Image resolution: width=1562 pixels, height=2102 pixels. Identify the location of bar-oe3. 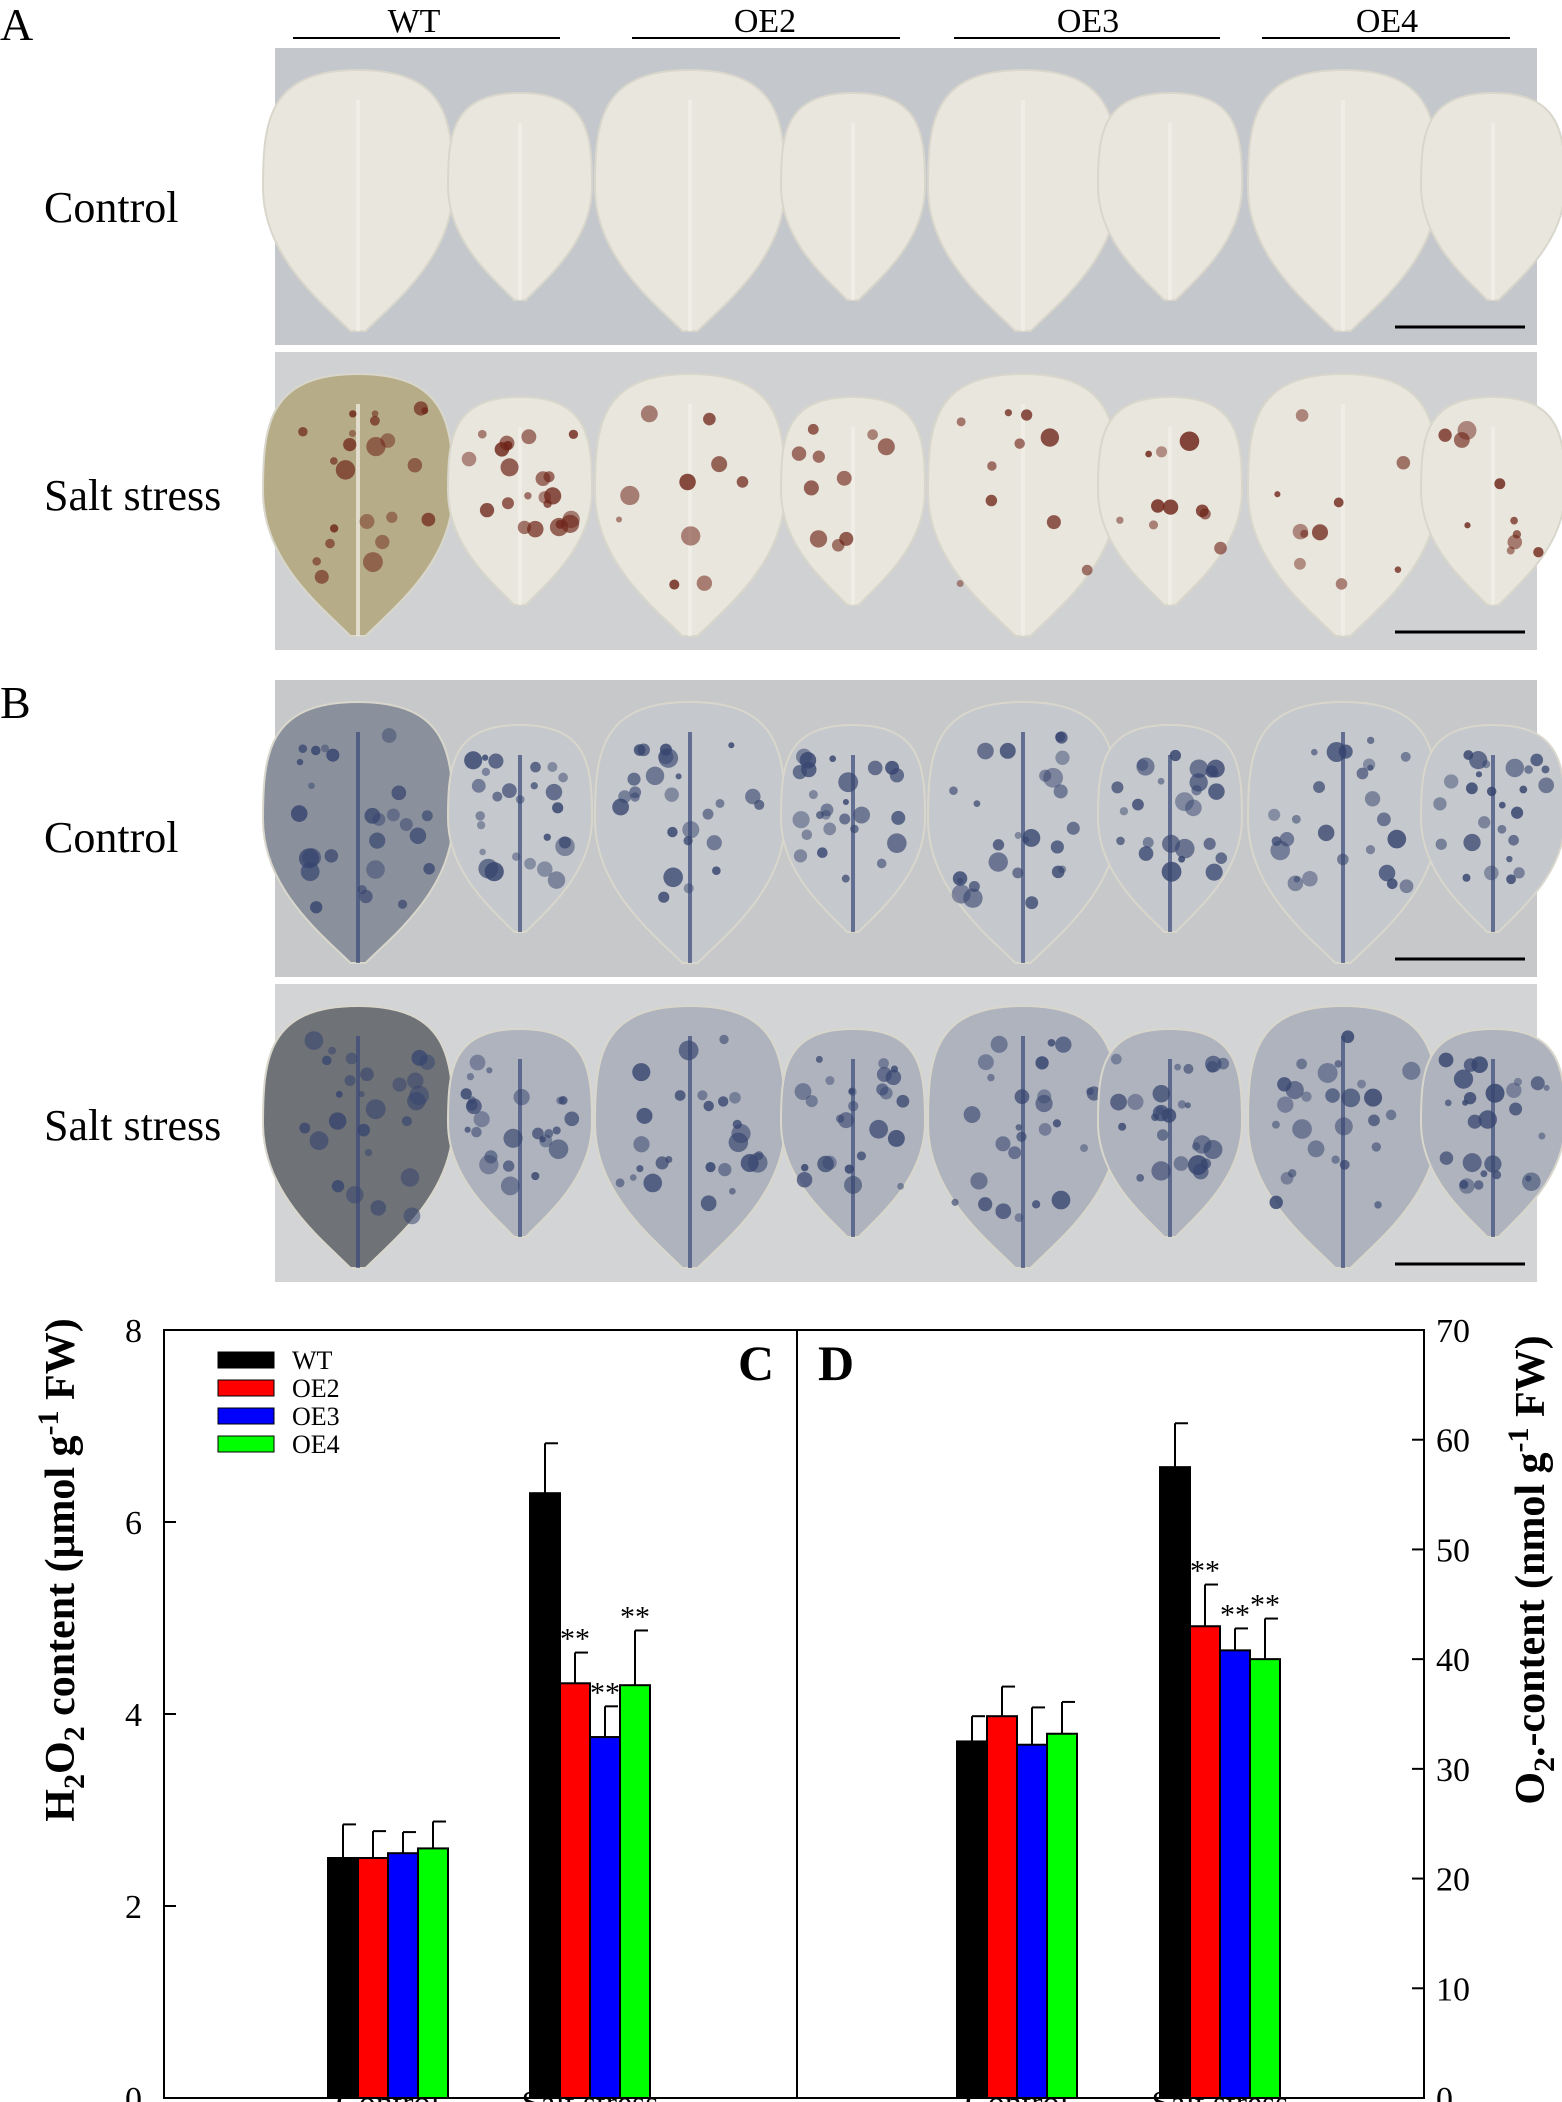
(1235, 1874).